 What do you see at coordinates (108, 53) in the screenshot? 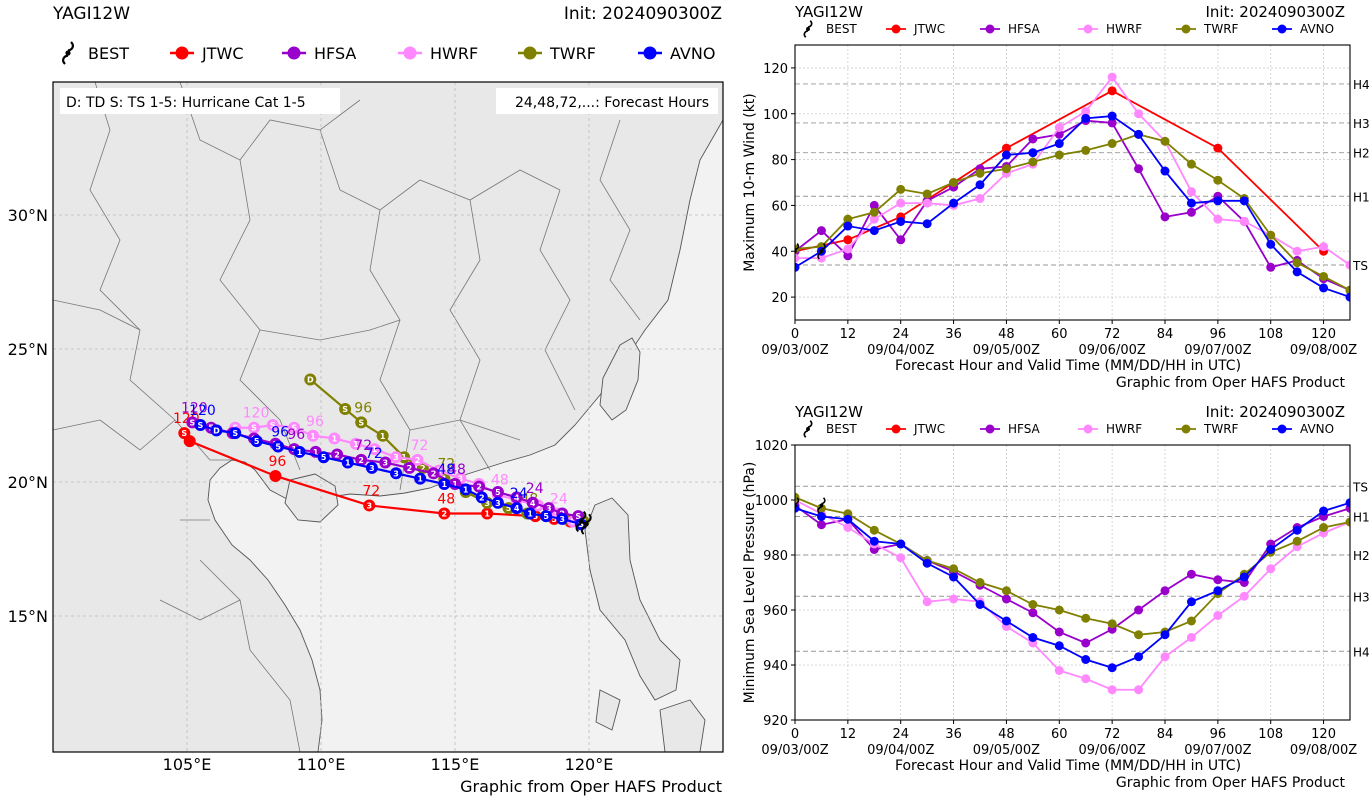
I see `legend-label-best: BEST` at bounding box center [108, 53].